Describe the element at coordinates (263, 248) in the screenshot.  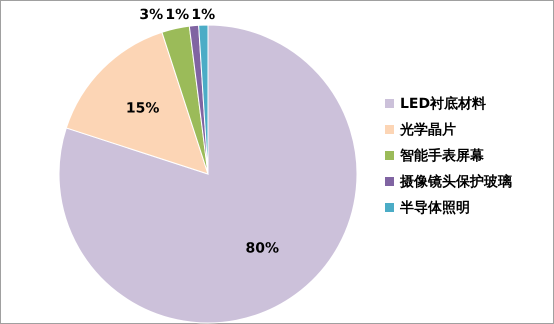
I see `data-label: 80%` at that location.